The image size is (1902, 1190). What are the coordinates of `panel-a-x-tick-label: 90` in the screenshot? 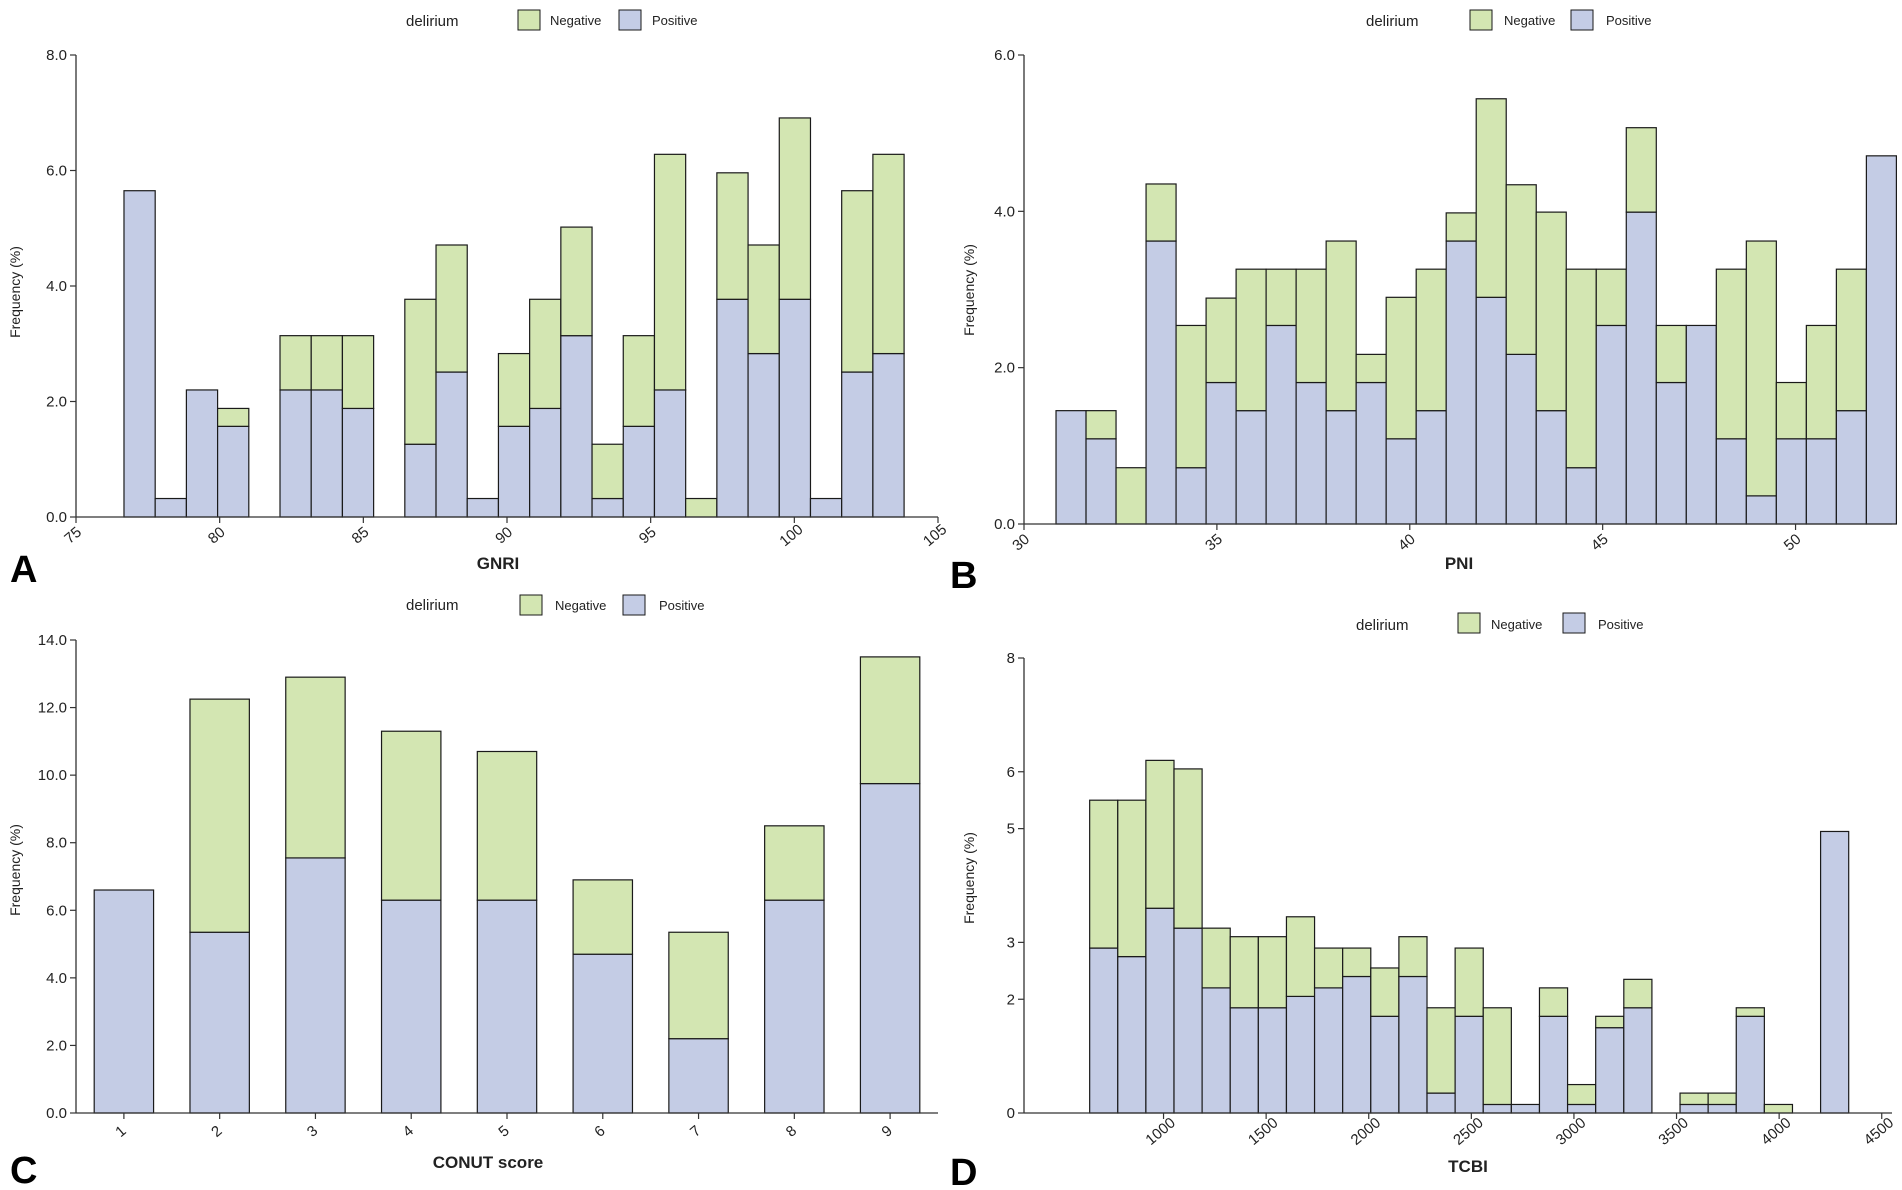 It's located at (504, 536).